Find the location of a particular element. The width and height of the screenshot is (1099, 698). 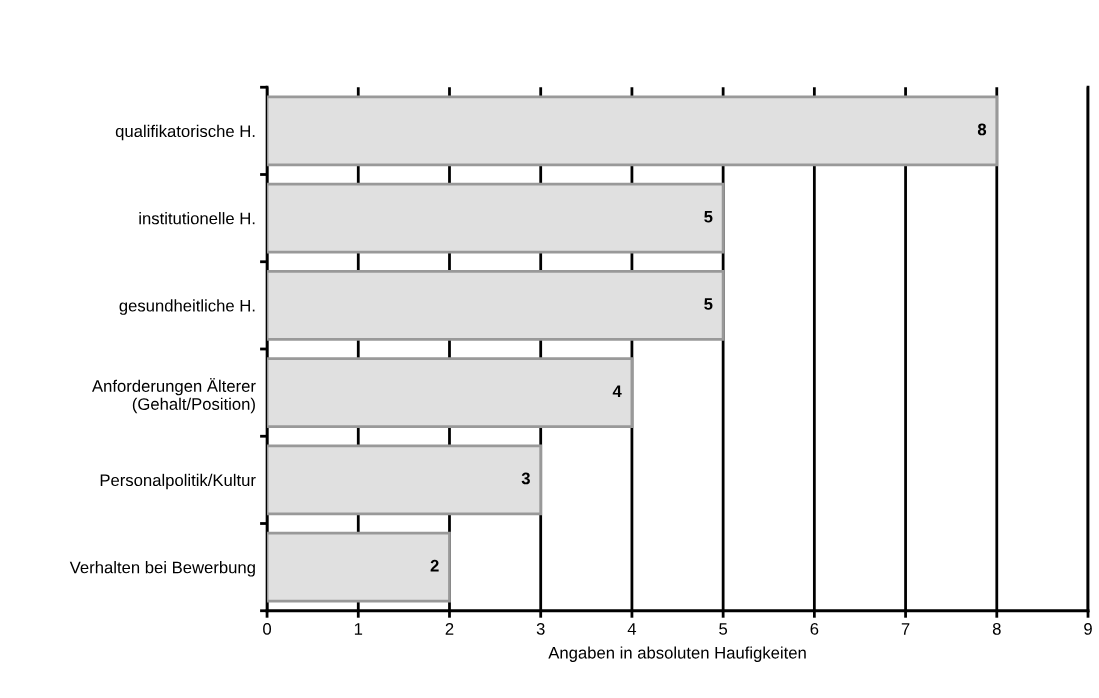

y-tick-label: Verhalten bei Bewerbung is located at coordinates (162, 569).